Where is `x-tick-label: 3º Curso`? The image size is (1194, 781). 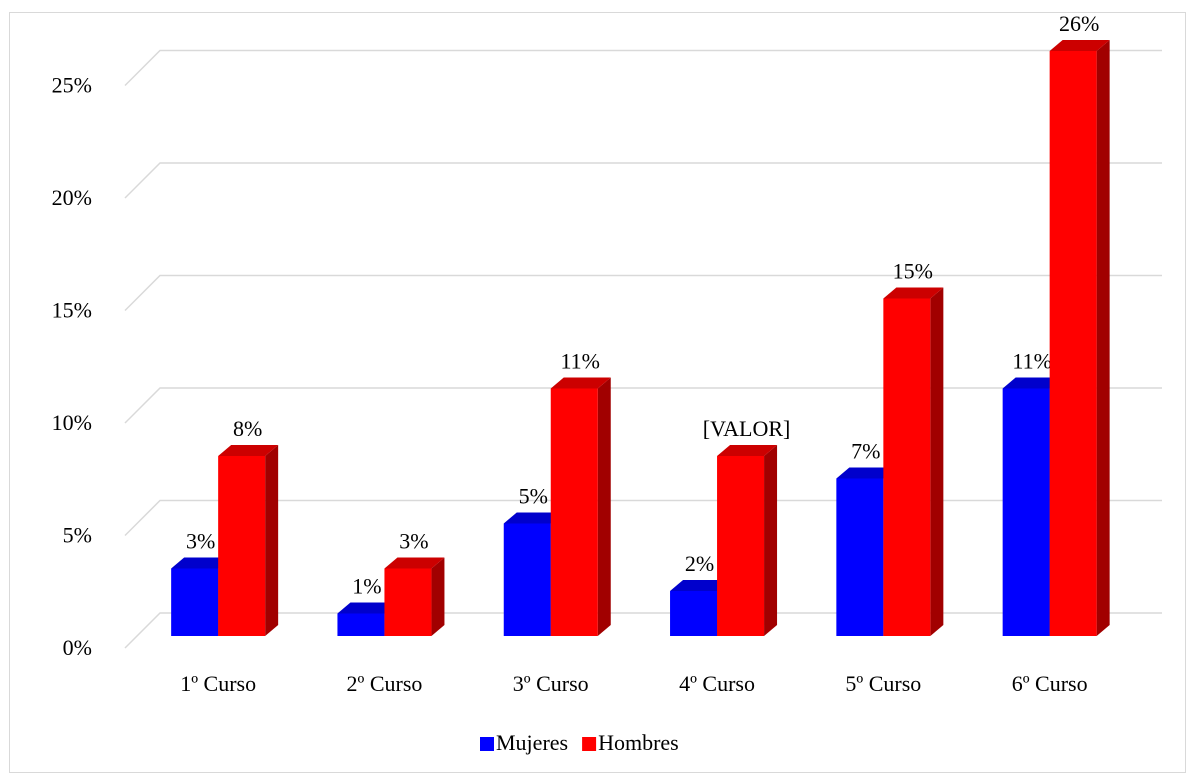 x-tick-label: 3º Curso is located at coordinates (551, 683).